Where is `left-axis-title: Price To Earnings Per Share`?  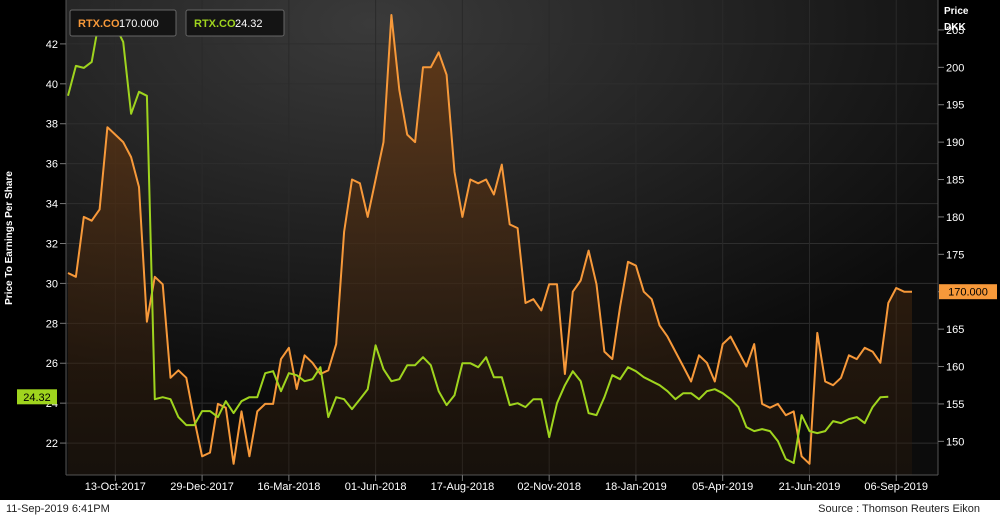 left-axis-title: Price To Earnings Per Share is located at coordinates (9, 238).